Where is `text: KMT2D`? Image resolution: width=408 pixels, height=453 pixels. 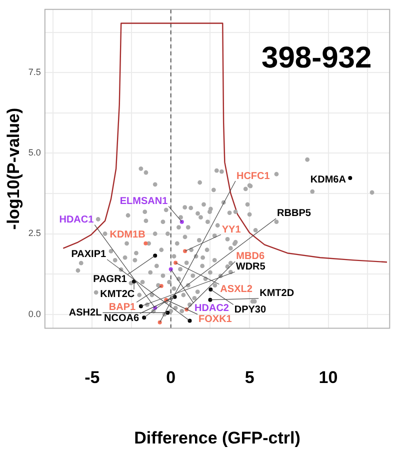 text: KMT2D is located at coordinates (277, 294).